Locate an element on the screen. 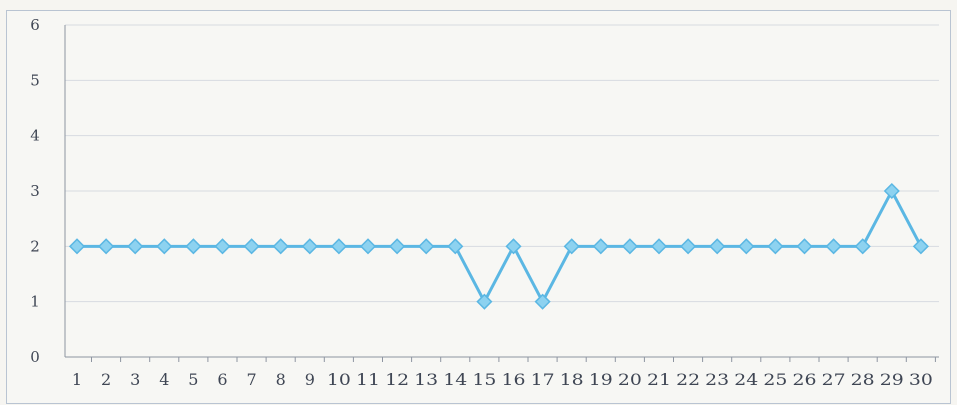 The width and height of the screenshot is (957, 405). x-tick-label-19: 19 is located at coordinates (601, 379).